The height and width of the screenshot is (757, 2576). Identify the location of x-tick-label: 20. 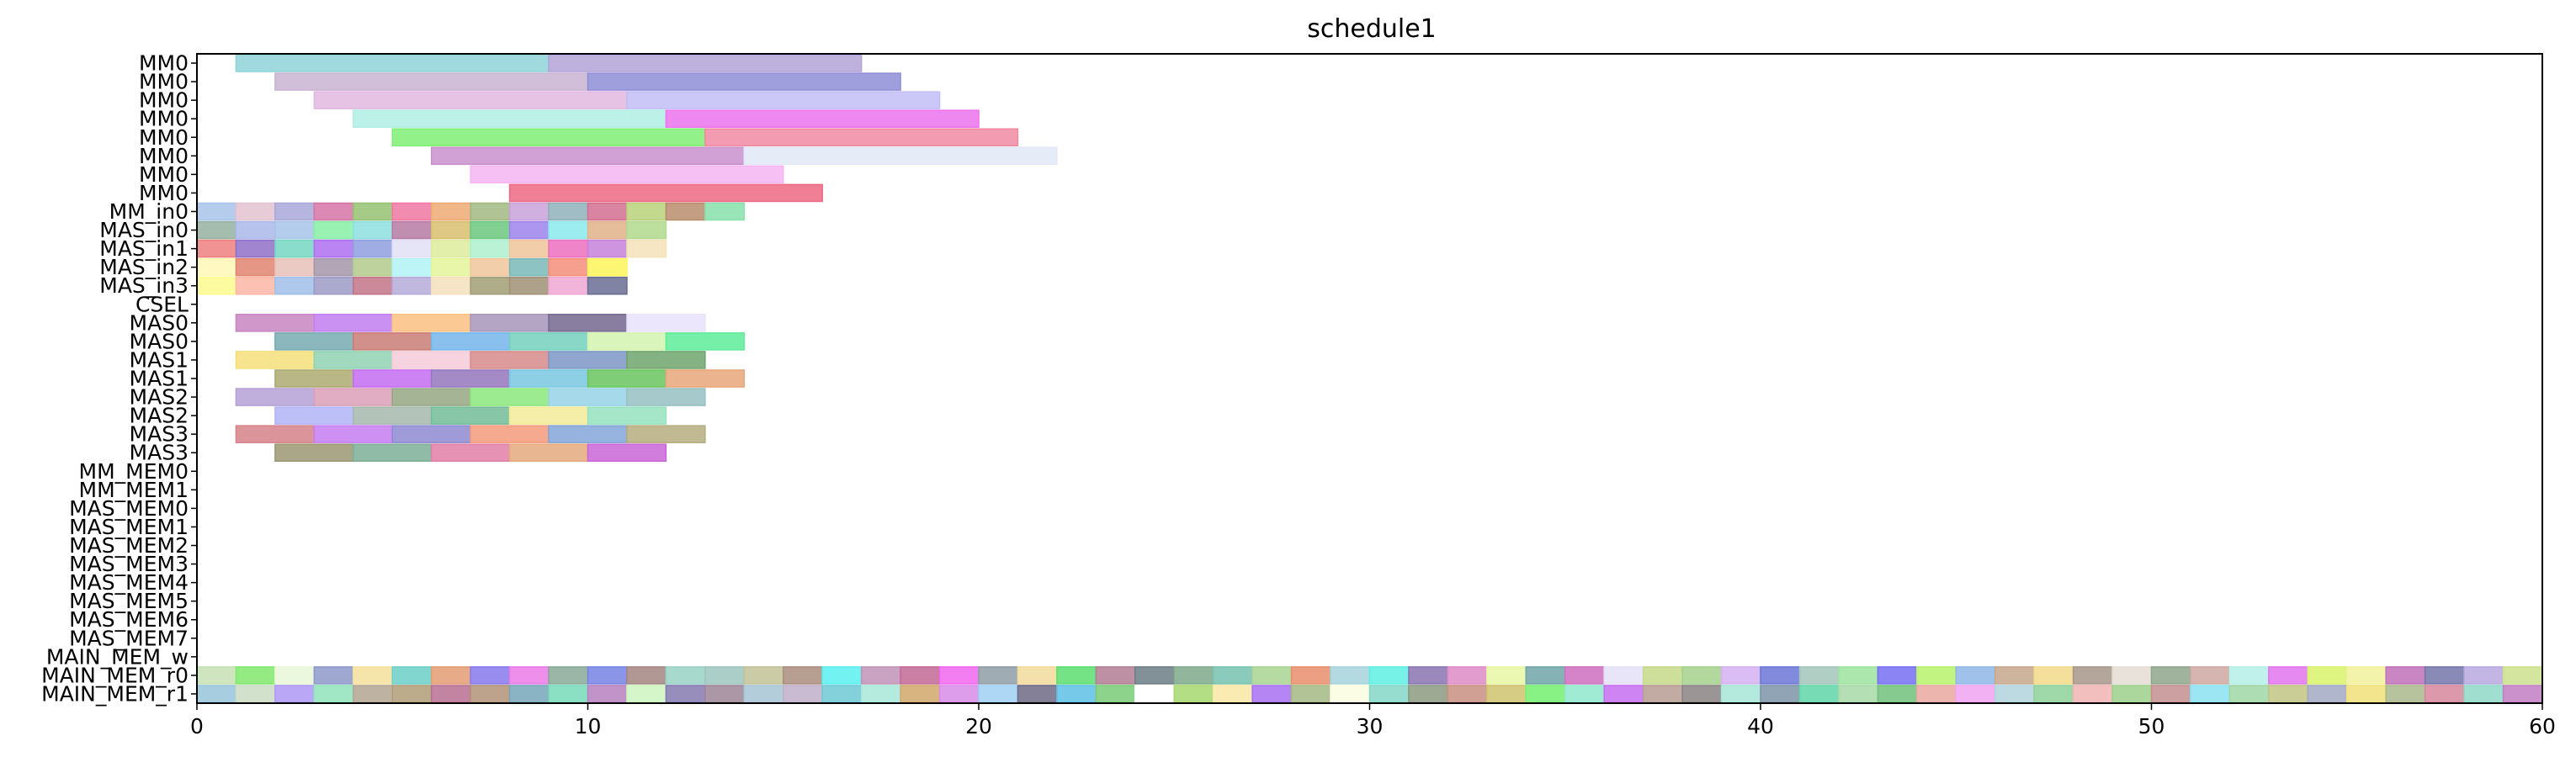
(979, 726).